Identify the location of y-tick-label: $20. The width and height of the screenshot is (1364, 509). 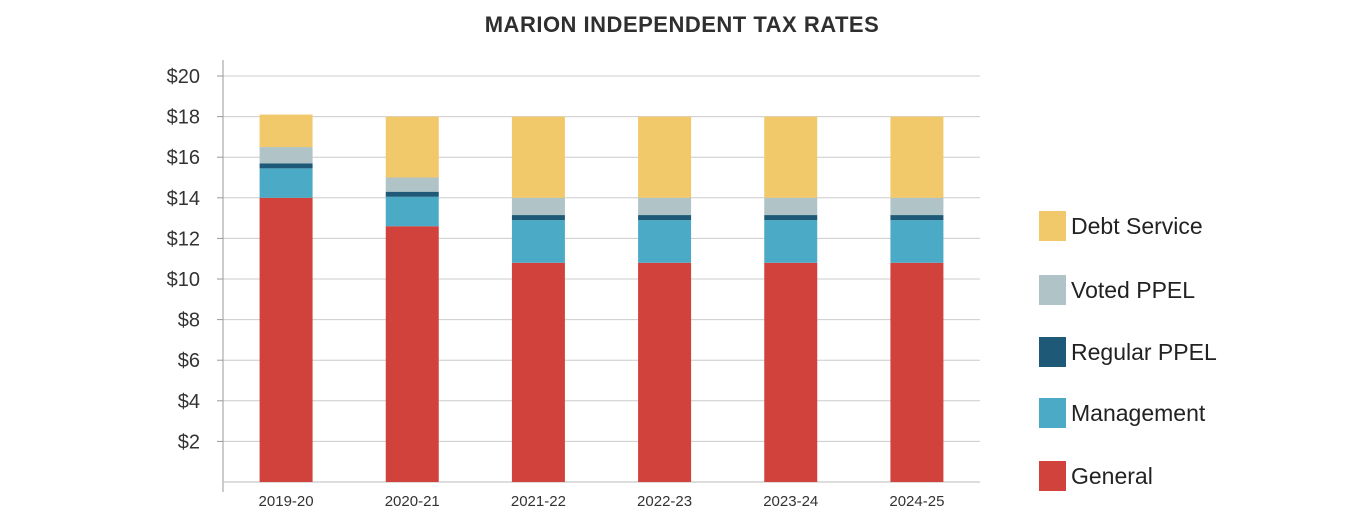
(183, 77).